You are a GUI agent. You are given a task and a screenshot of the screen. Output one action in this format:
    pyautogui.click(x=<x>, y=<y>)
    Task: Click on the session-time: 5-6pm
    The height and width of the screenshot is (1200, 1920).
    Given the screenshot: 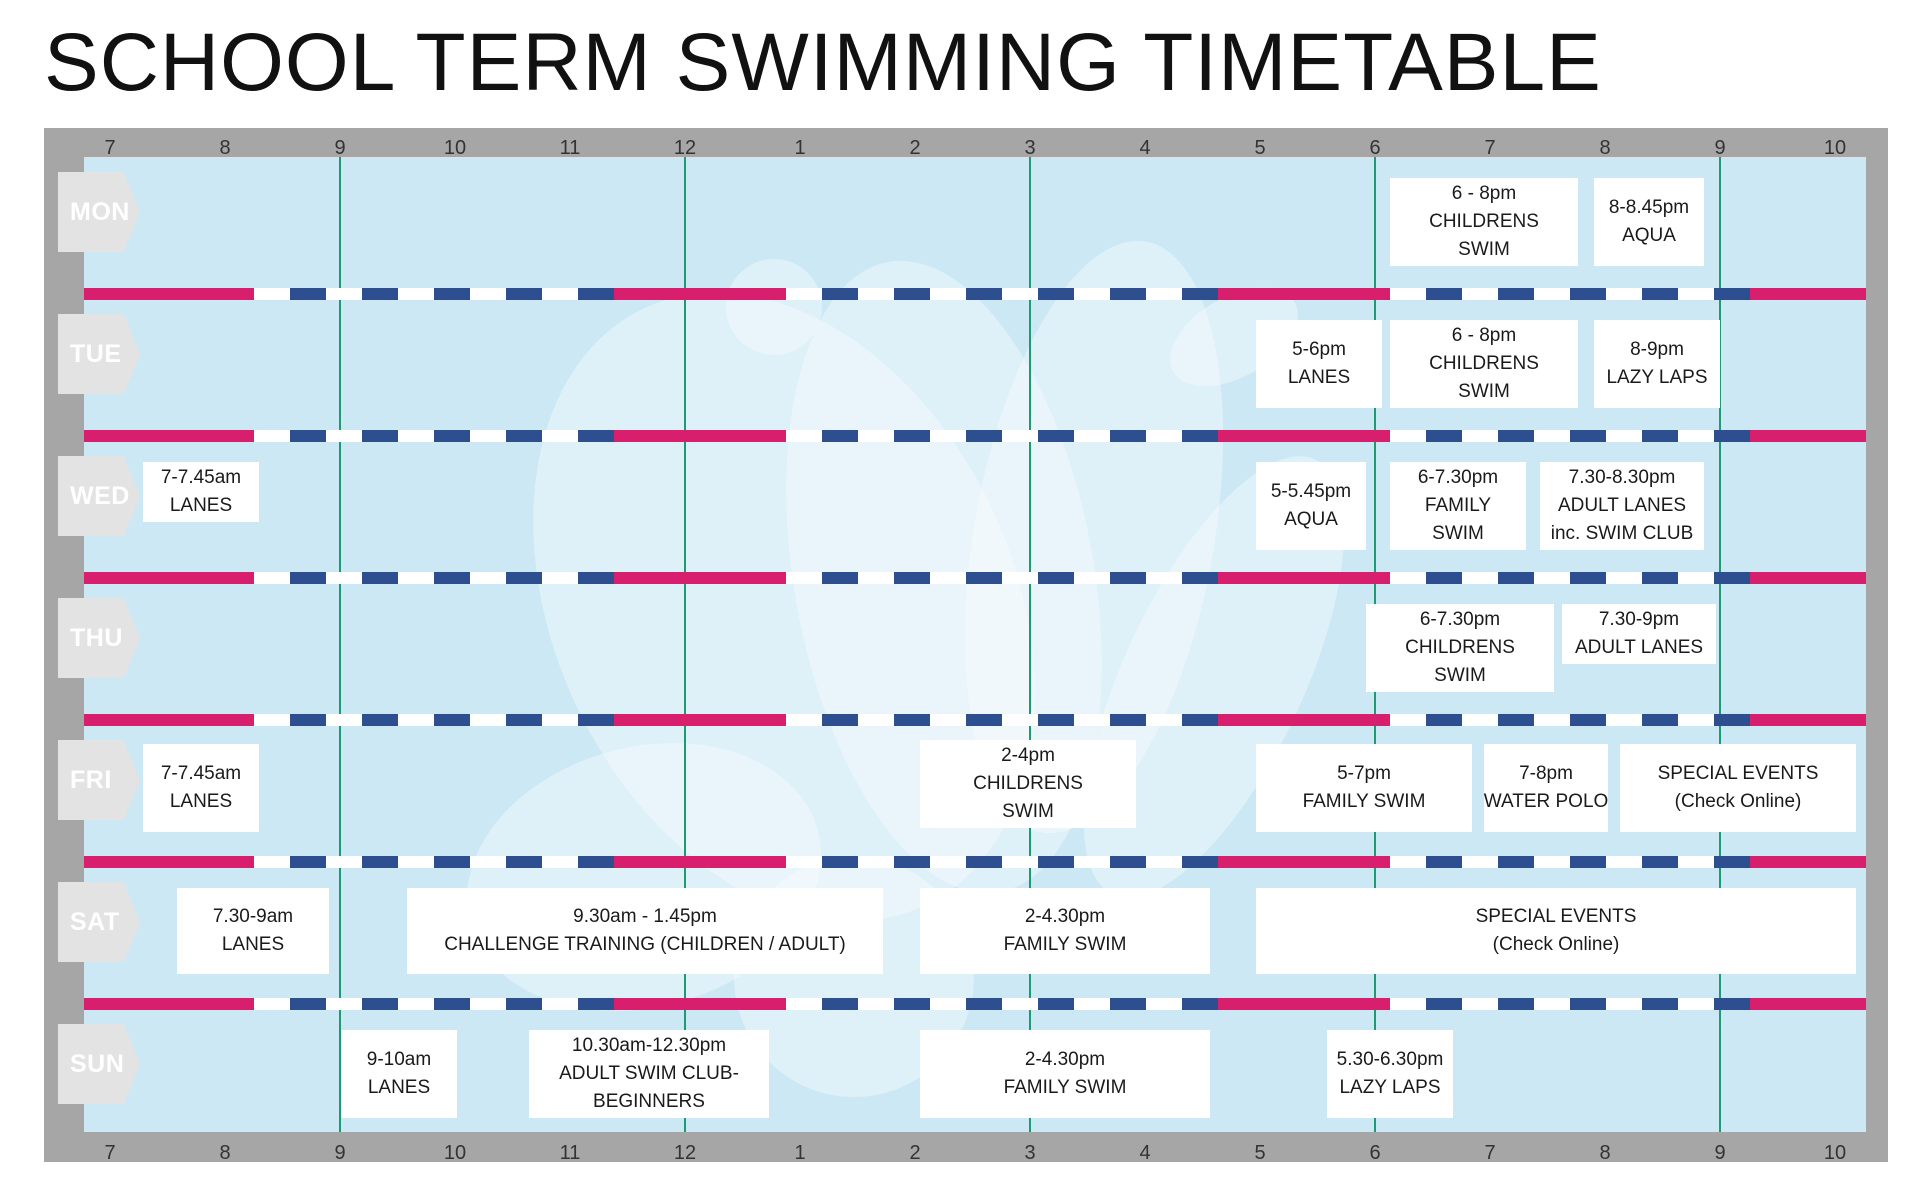 What is the action you would take?
    pyautogui.click(x=1319, y=349)
    